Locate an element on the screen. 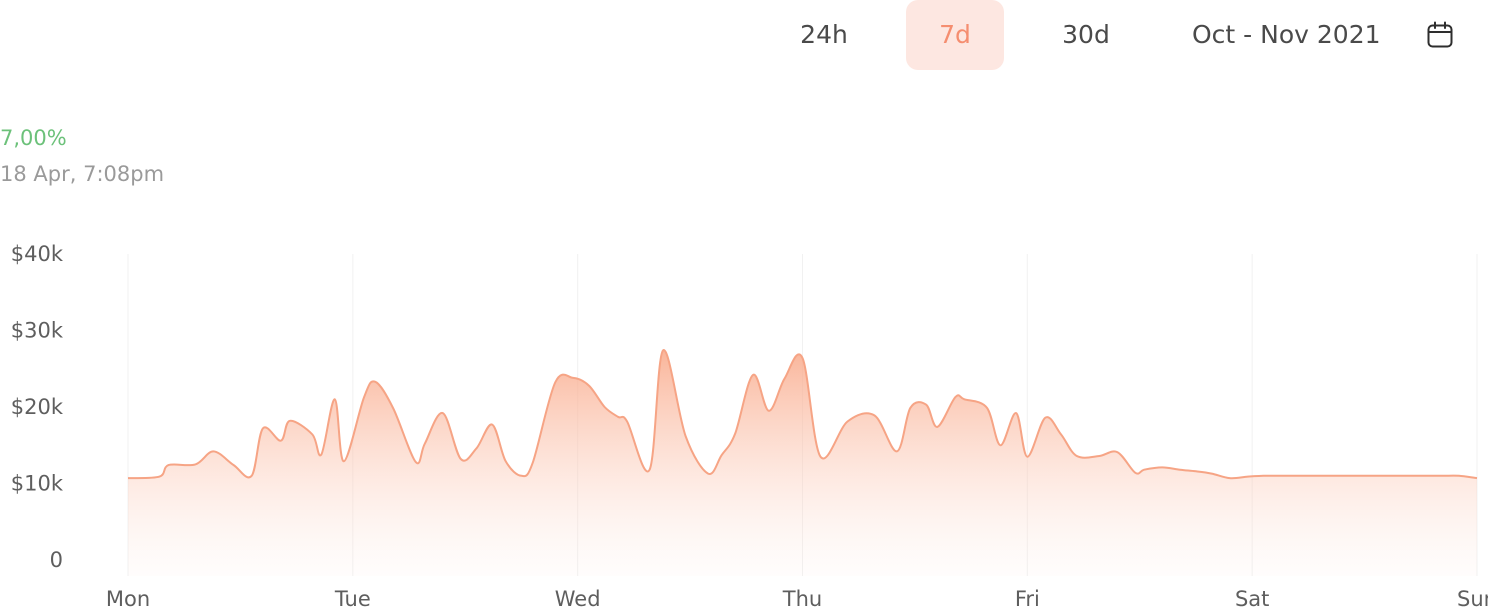  y-tick-label: $40k is located at coordinates (37, 254).